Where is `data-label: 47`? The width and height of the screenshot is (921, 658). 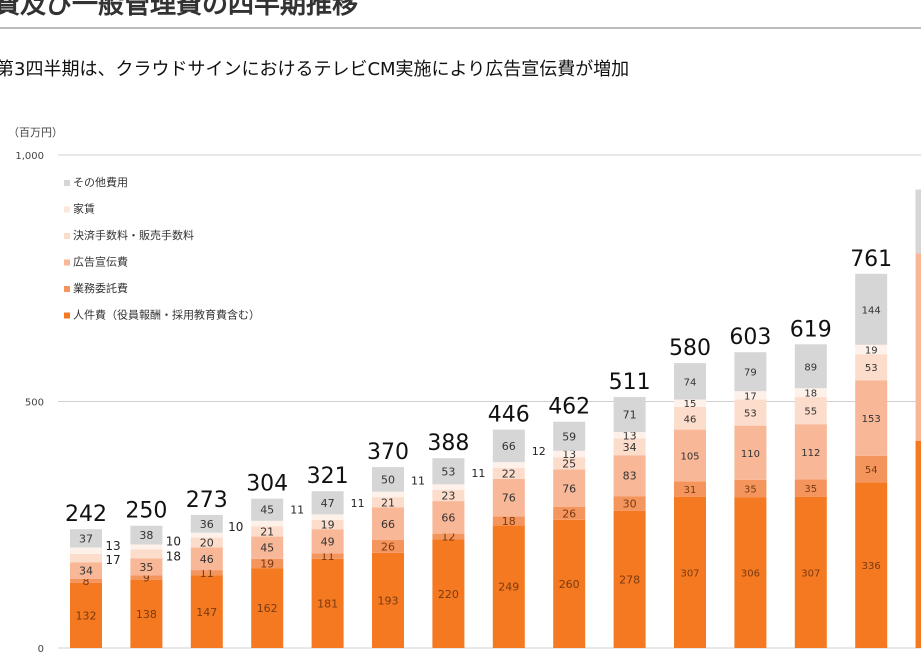
data-label: 47 is located at coordinates (328, 503).